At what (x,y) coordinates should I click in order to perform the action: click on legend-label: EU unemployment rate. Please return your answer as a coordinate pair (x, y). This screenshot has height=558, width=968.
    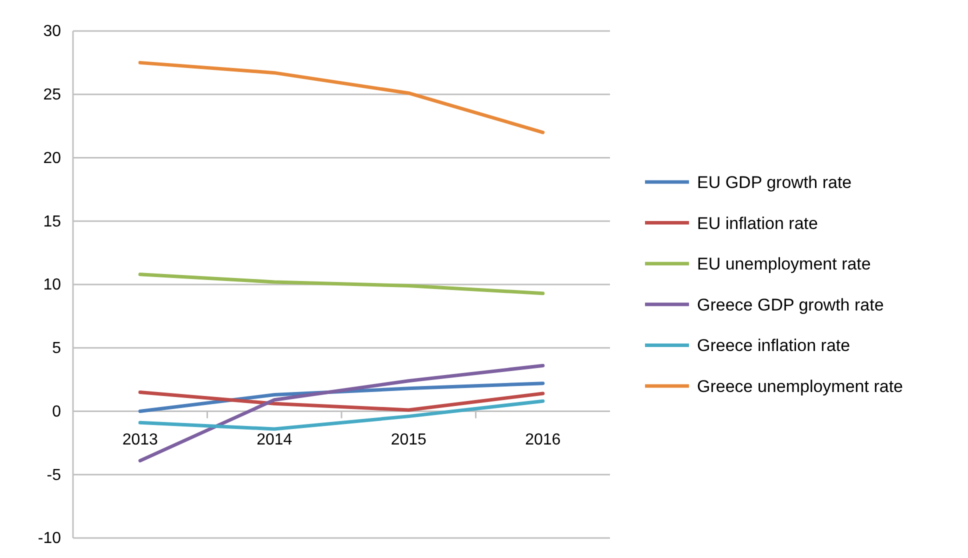
    Looking at the image, I should click on (784, 264).